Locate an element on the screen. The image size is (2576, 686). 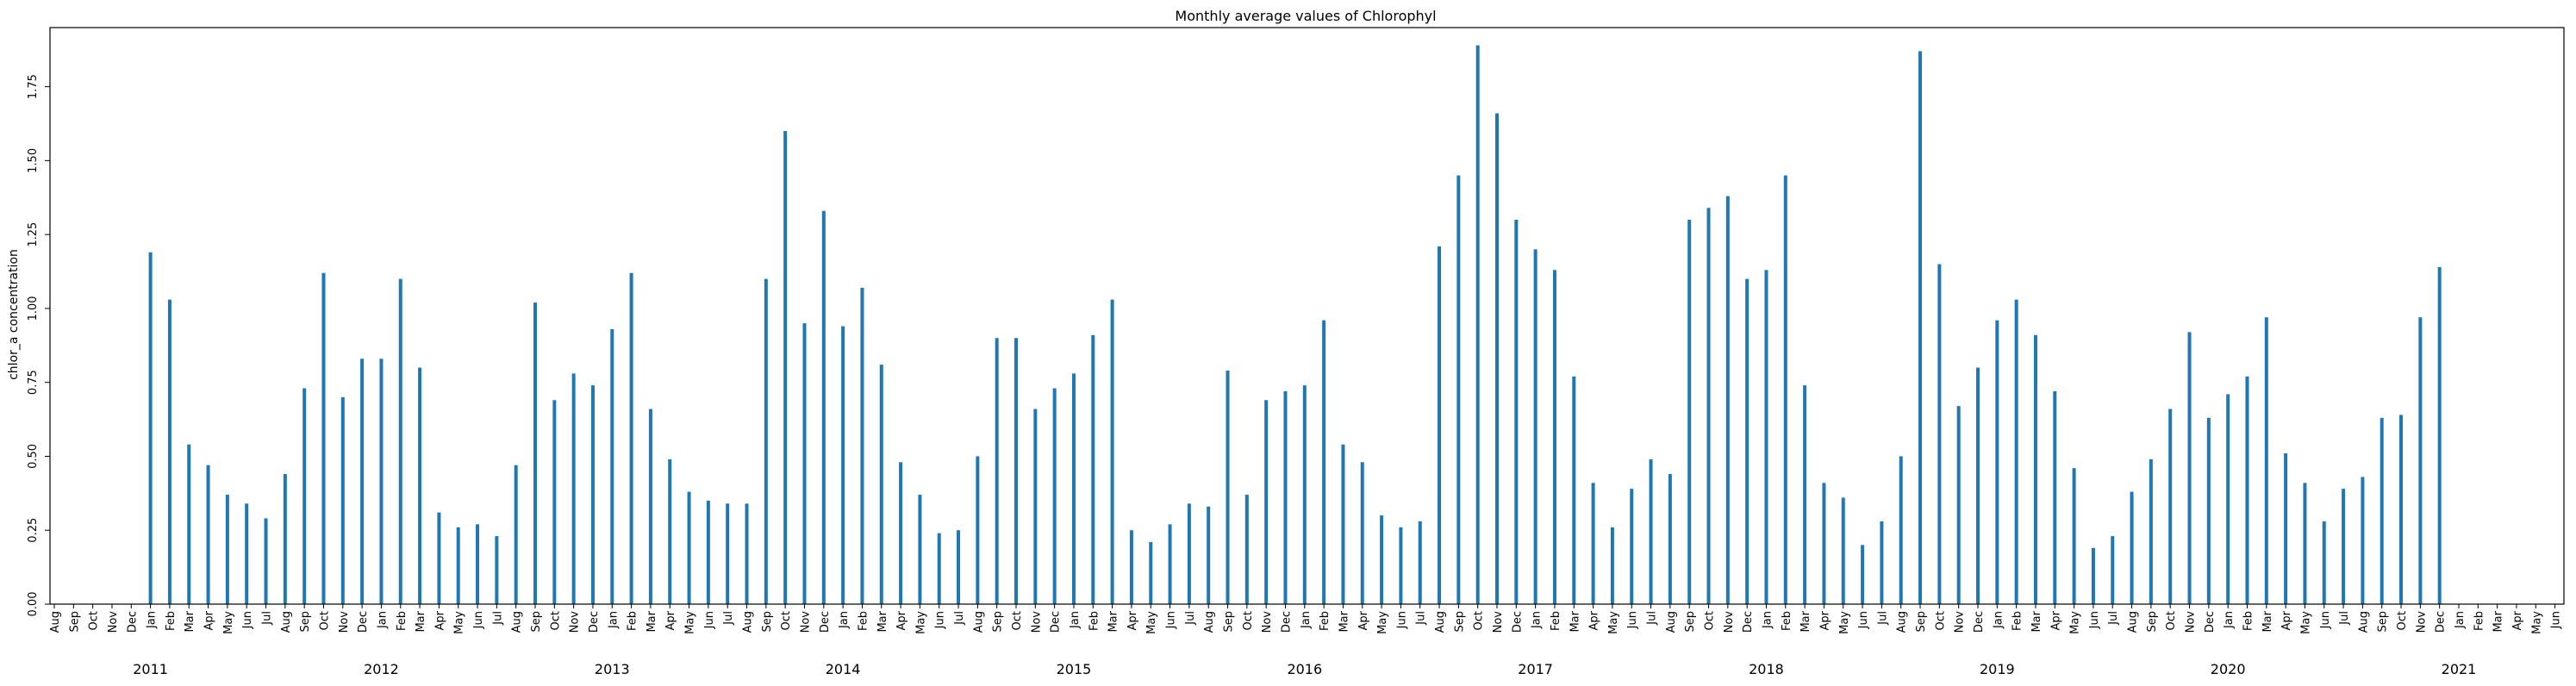
x-tick-label-41: Jan is located at coordinates (844, 620).